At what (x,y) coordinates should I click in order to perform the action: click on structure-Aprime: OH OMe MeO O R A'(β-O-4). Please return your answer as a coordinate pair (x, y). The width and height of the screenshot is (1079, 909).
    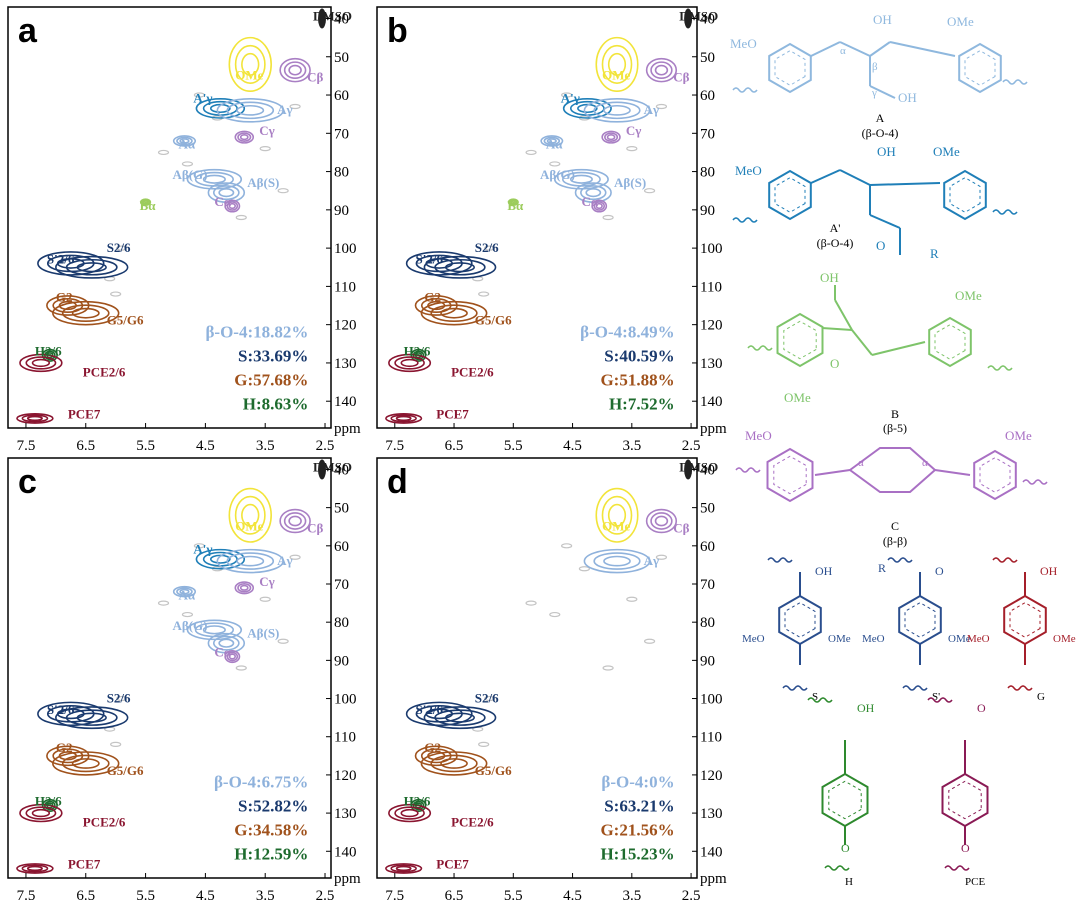
    Looking at the image, I should click on (875, 202).